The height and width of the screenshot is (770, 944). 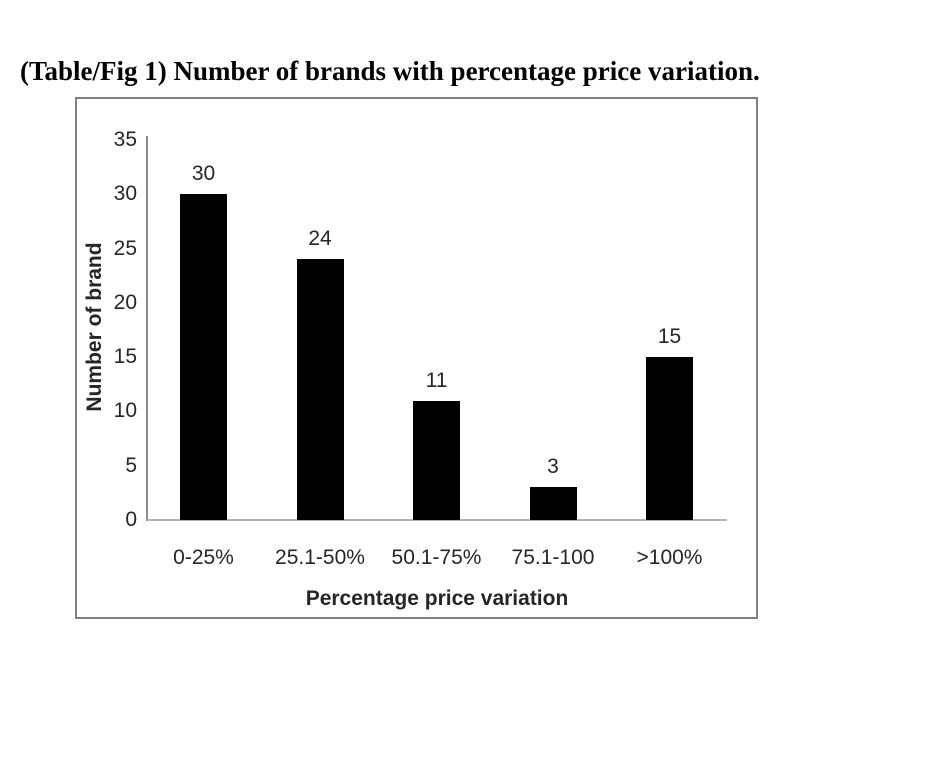 I want to click on y-tick-label: 25, so click(x=125, y=248).